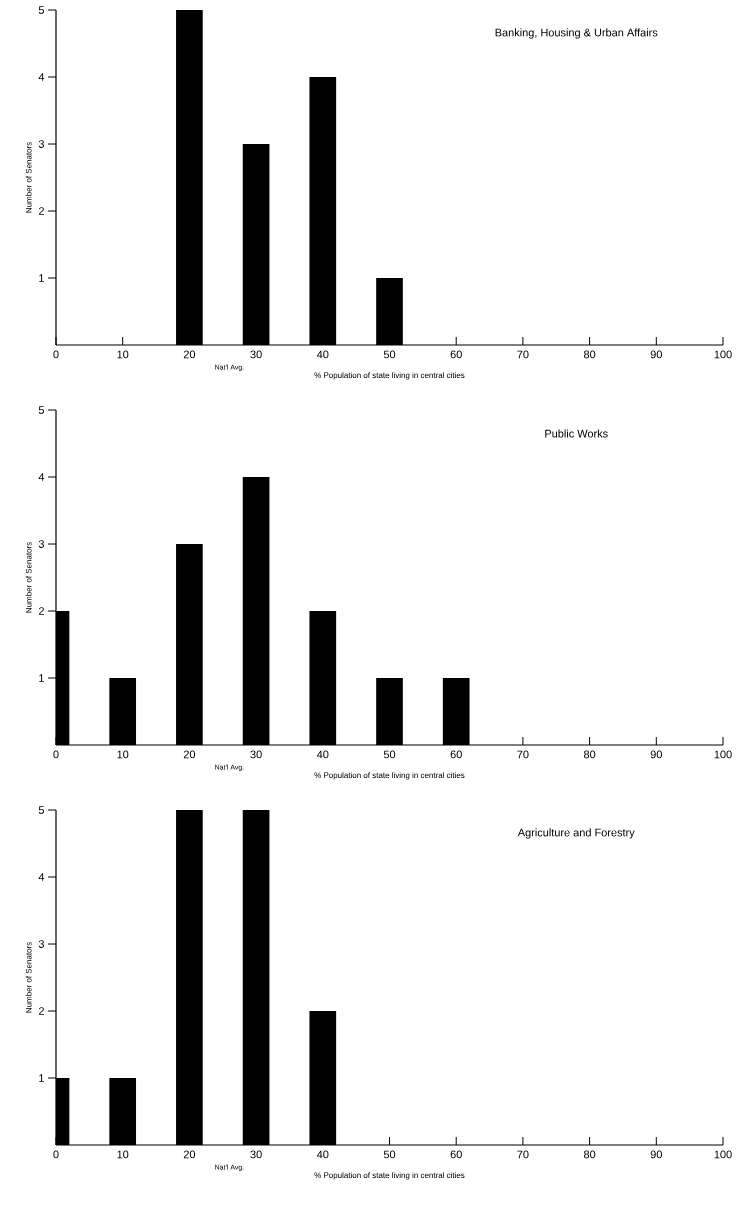 Image resolution: width=743 pixels, height=1219 pixels. Describe the element at coordinates (576, 833) in the screenshot. I see `text: Agriculture and Forestry` at that location.